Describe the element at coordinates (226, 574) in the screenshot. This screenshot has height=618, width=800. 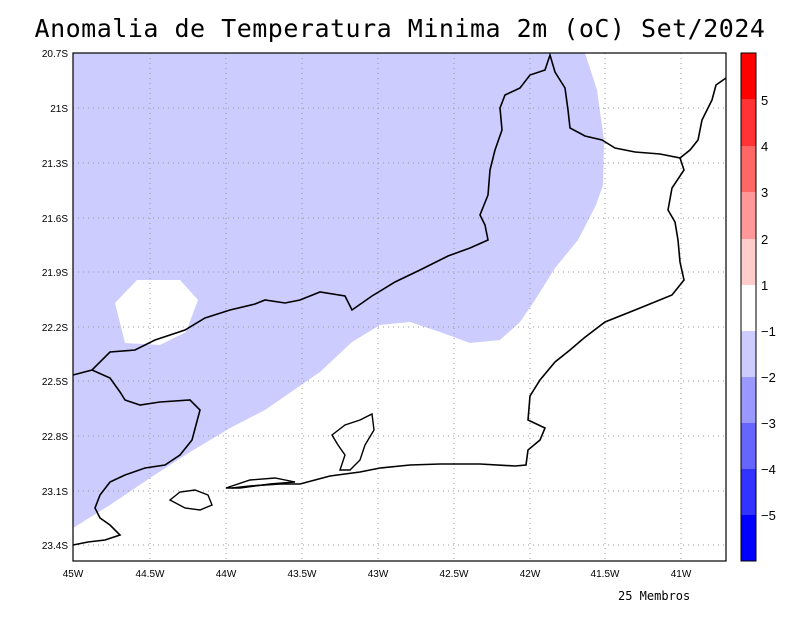
I see `lon-label: 44W` at that location.